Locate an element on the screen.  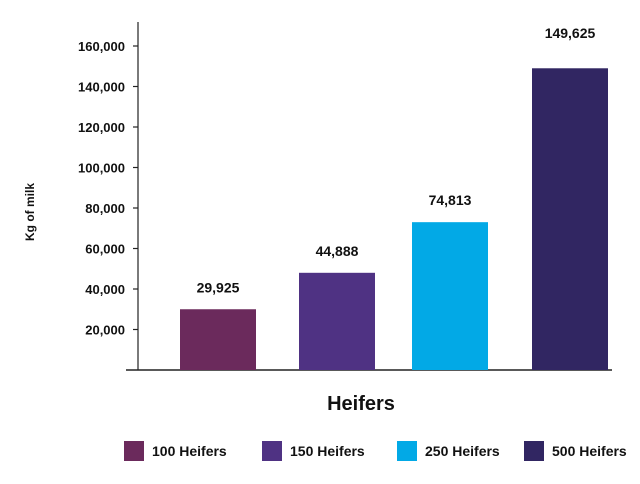
y-tick-label: 80,000 is located at coordinates (105, 208).